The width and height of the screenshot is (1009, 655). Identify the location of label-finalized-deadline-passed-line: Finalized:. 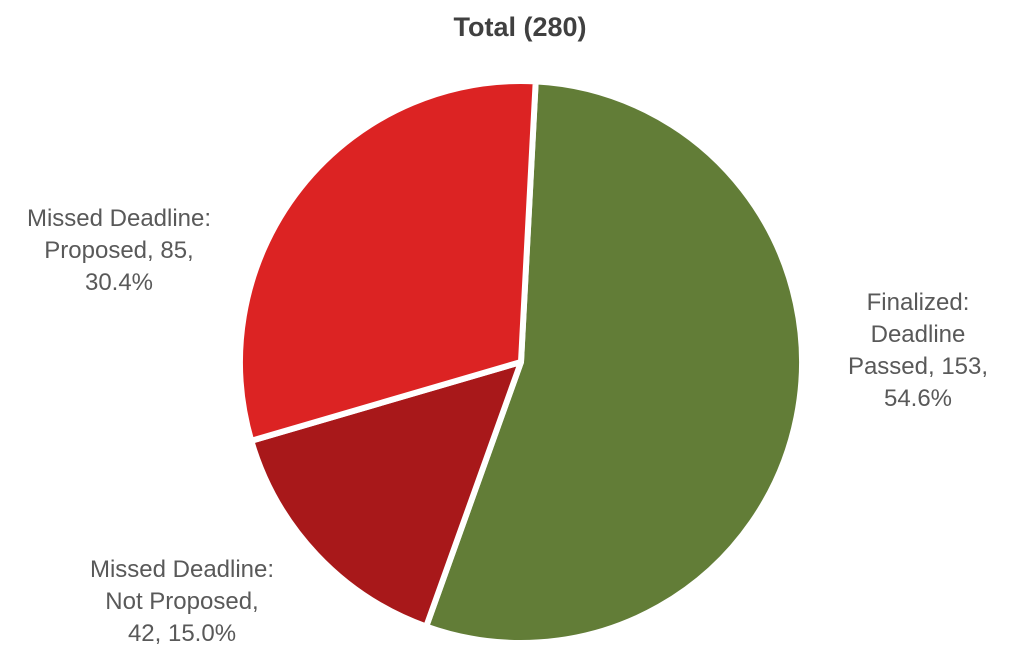
(918, 302).